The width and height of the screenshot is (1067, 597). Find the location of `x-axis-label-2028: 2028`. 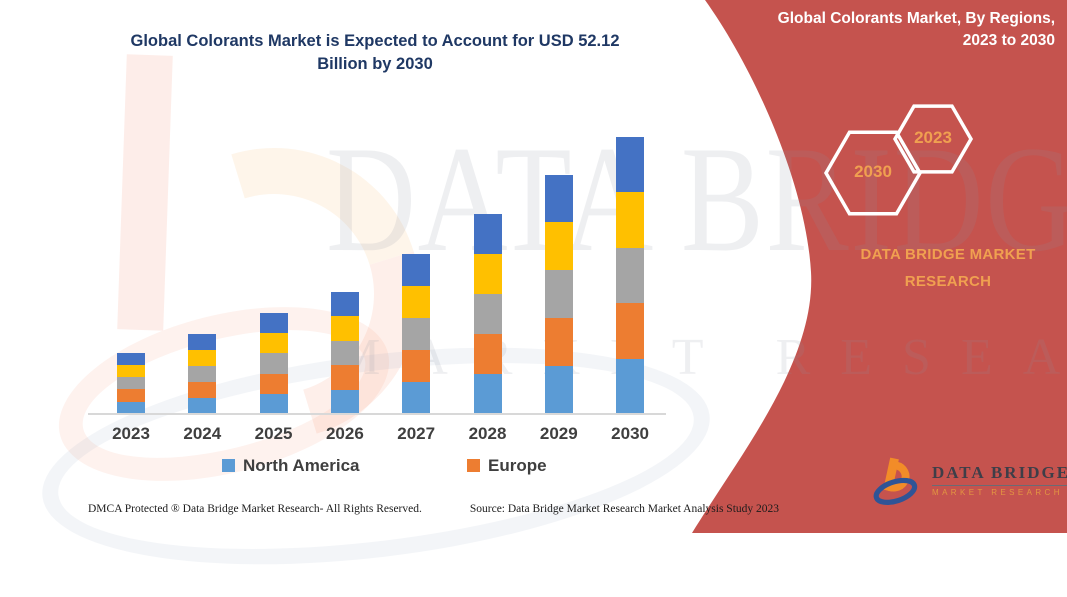

x-axis-label-2028: 2028 is located at coordinates (487, 433).